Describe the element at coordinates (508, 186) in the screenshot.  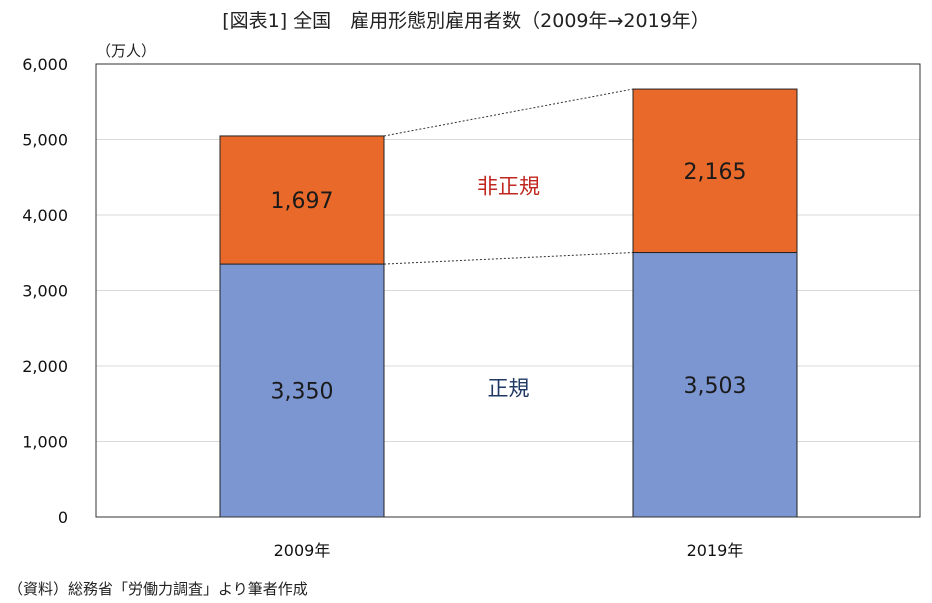
I see `series-label: 非正規` at that location.